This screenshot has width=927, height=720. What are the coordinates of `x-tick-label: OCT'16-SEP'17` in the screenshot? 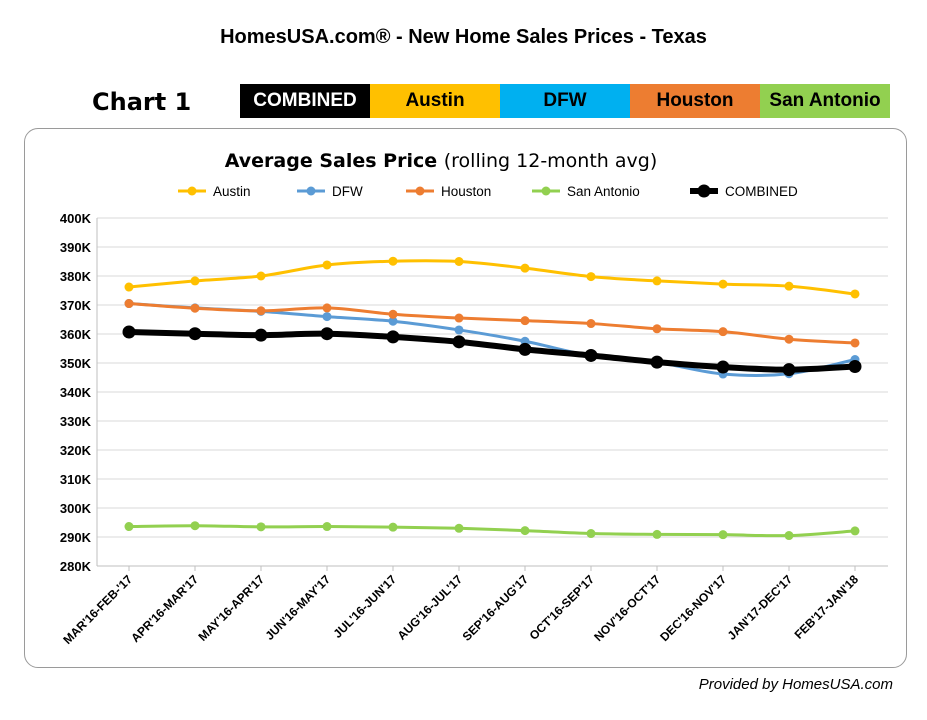 It's located at (562, 607).